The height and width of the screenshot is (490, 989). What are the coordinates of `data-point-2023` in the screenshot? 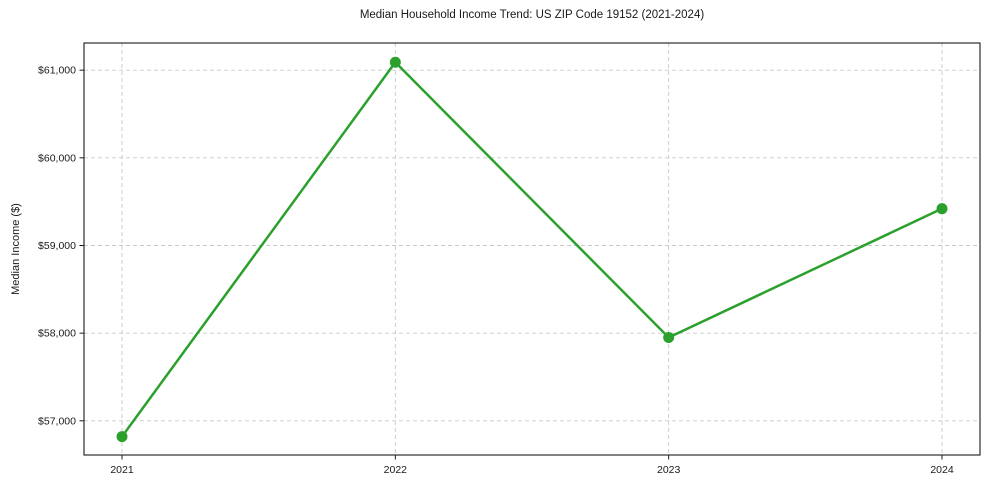 It's located at (669, 338).